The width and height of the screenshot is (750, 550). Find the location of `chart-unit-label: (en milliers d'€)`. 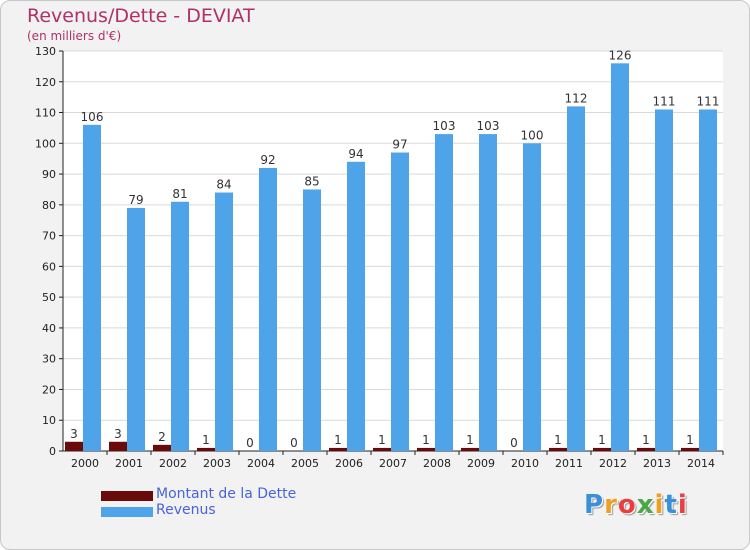

chart-unit-label: (en milliers d'€) is located at coordinates (74, 36).